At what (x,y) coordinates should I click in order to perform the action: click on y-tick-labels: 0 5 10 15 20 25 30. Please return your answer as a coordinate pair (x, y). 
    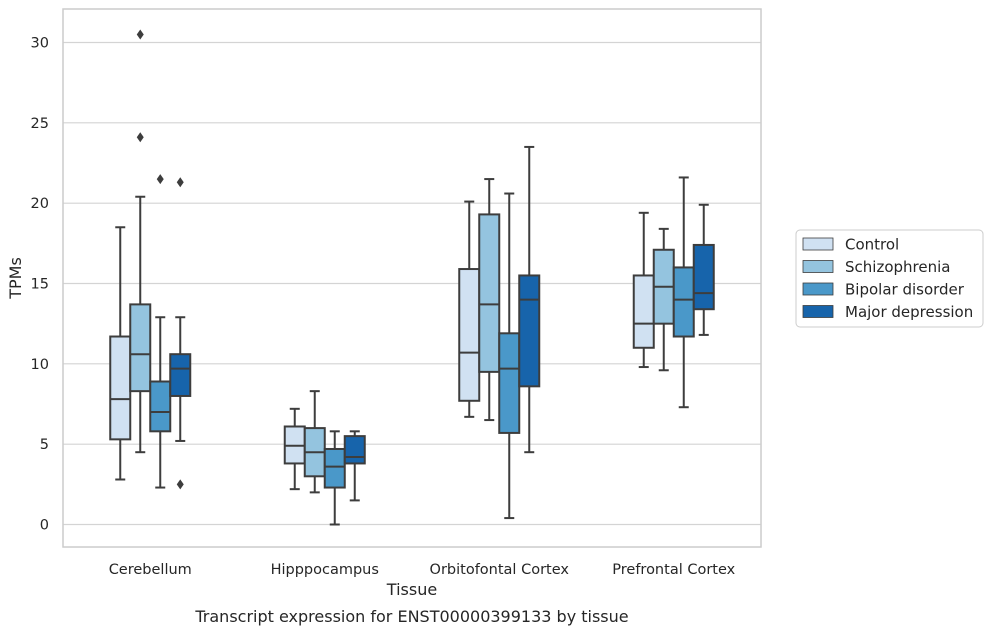
    Looking at the image, I should click on (40, 285).